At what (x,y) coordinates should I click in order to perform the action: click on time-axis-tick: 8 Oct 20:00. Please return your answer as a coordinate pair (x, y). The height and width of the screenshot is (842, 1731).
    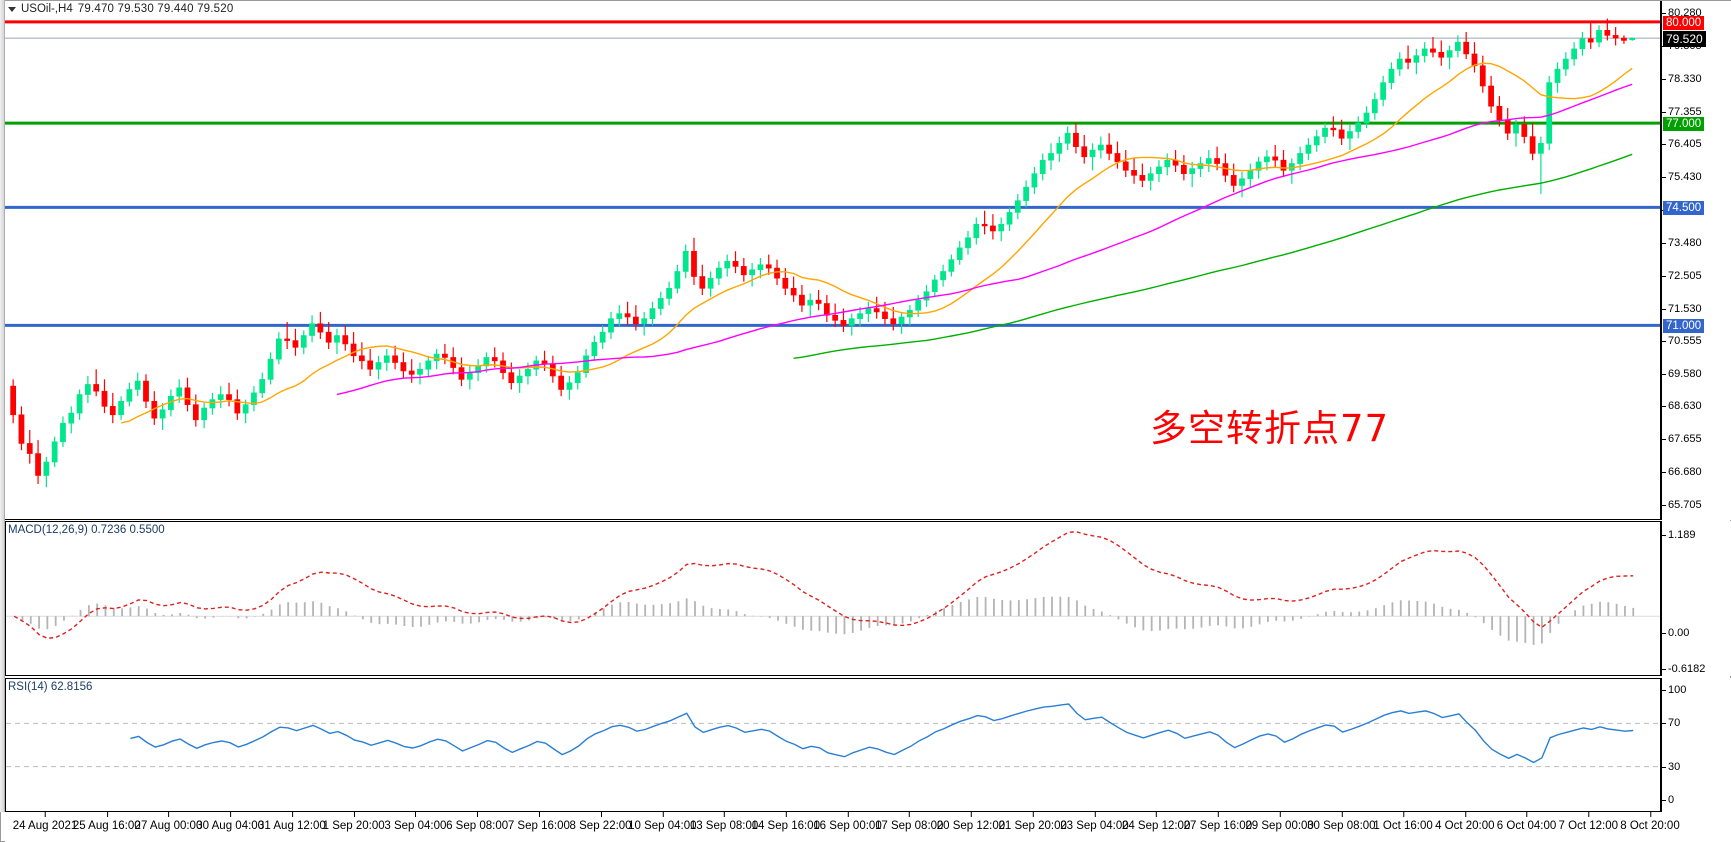
    Looking at the image, I should click on (1650, 822).